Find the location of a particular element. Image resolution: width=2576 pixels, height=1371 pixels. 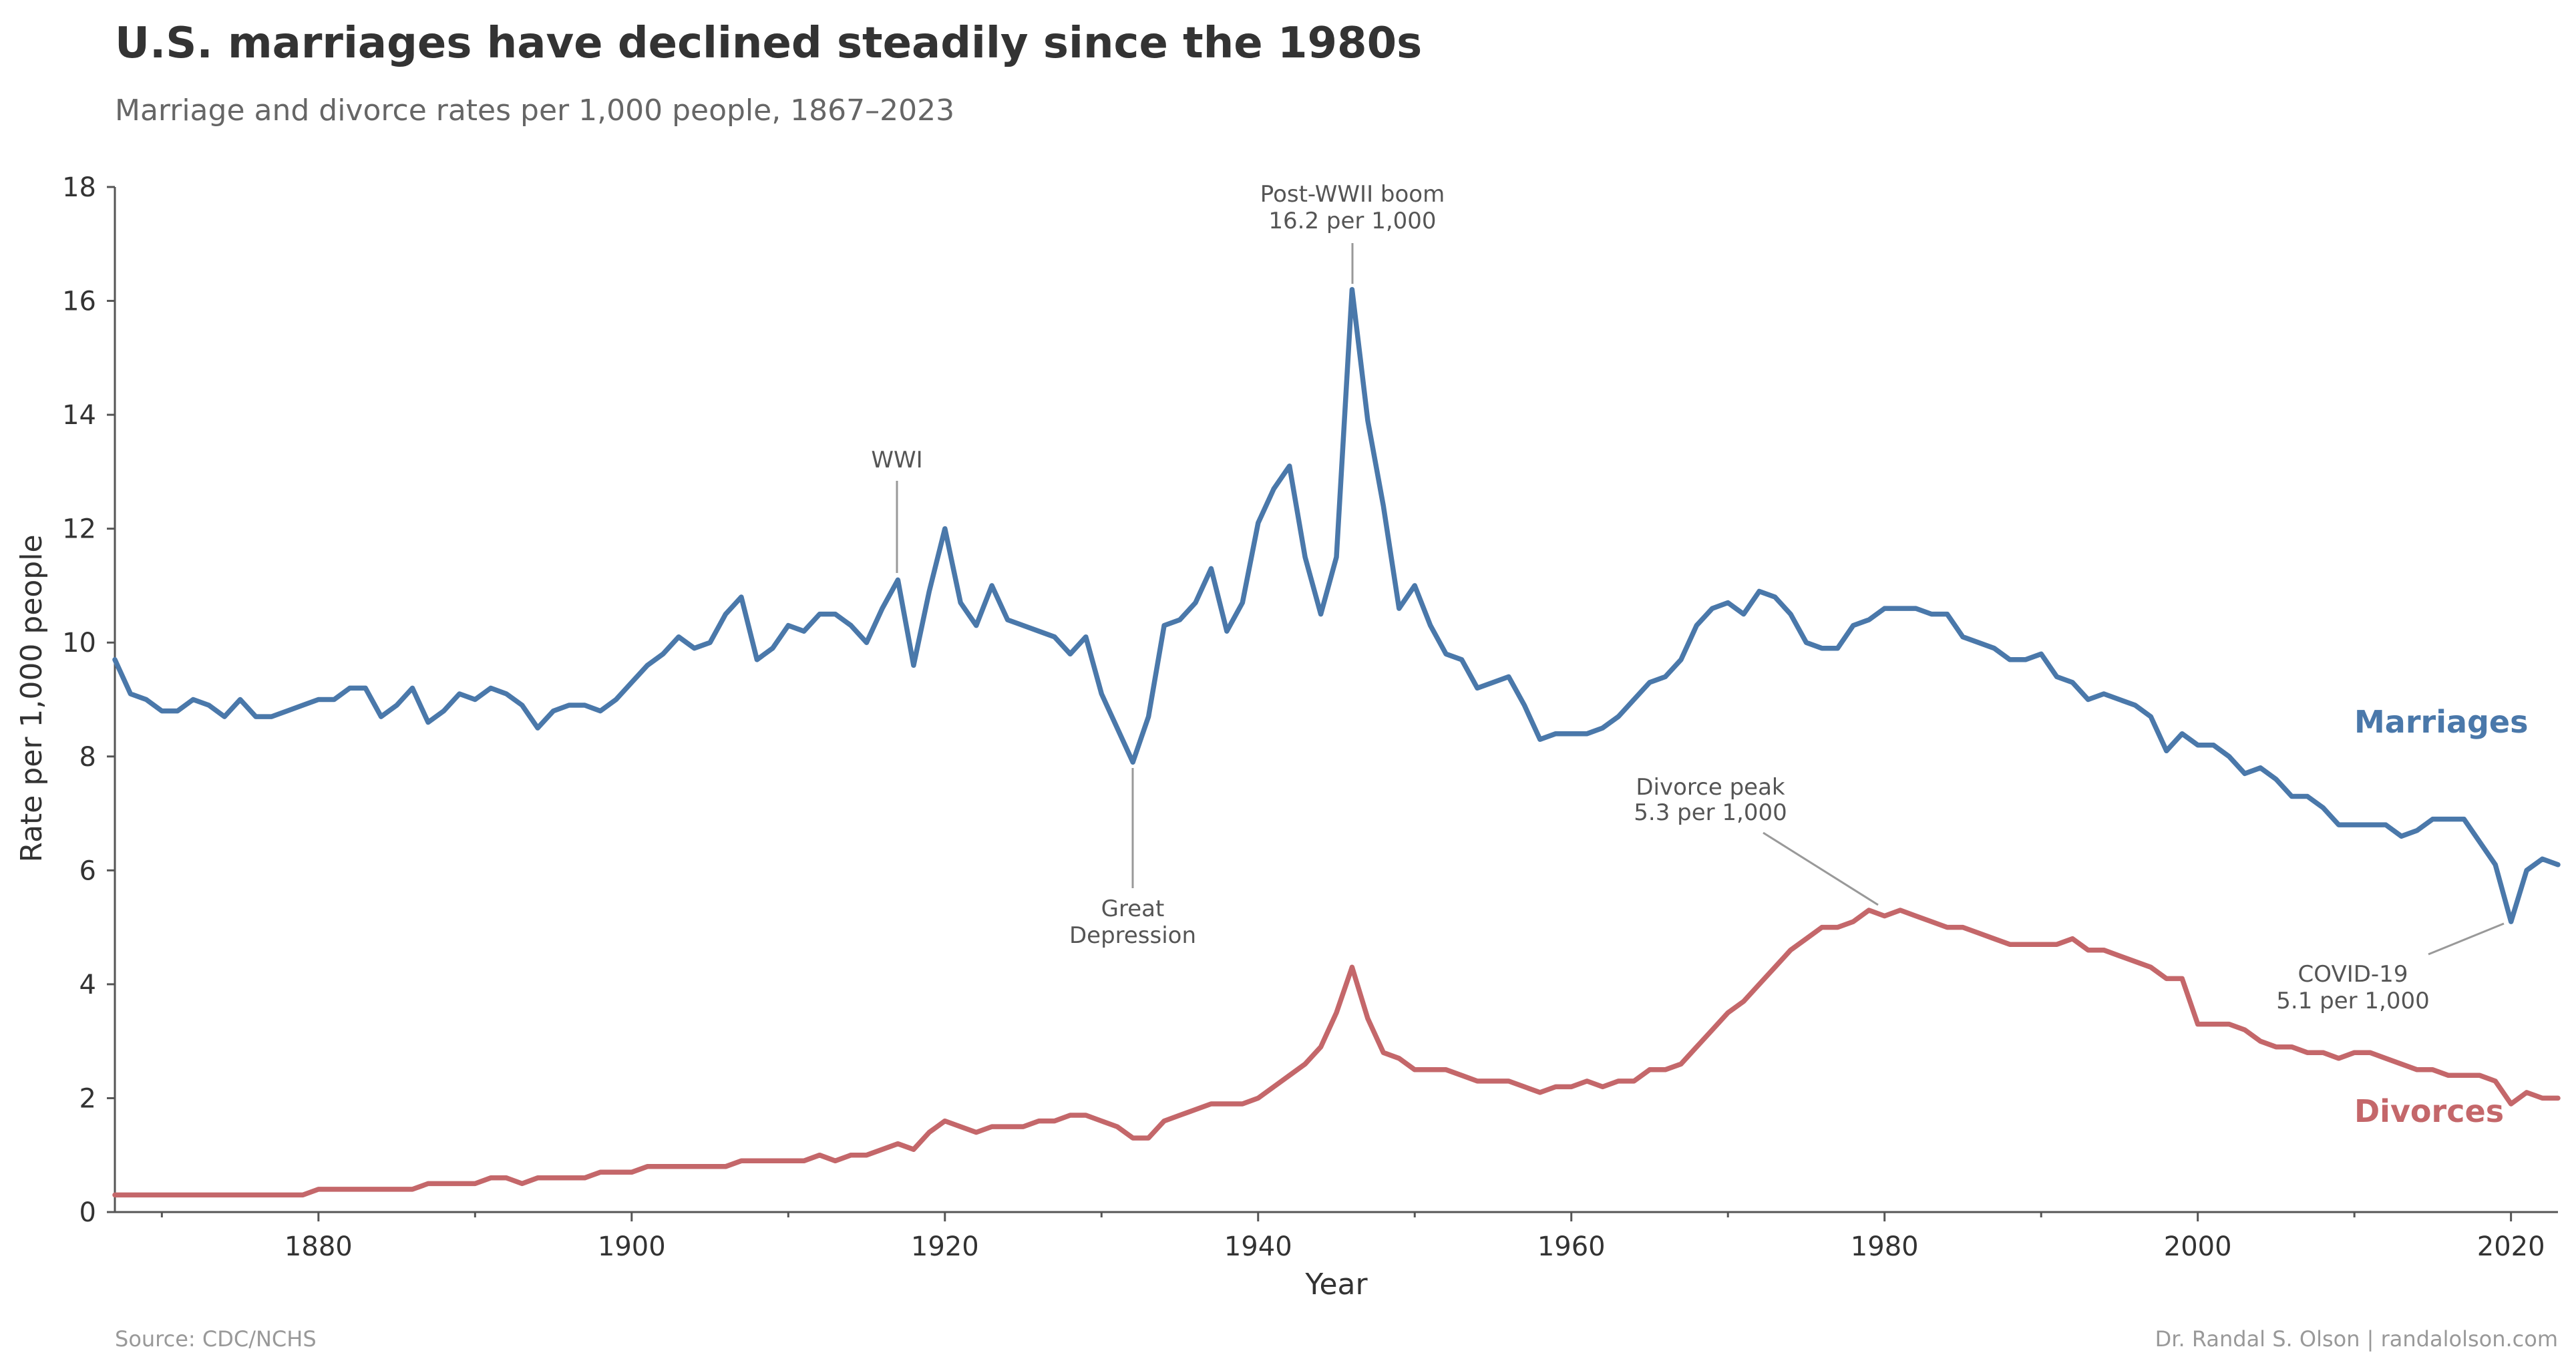

y-tick-label: 18 is located at coordinates (79, 187).